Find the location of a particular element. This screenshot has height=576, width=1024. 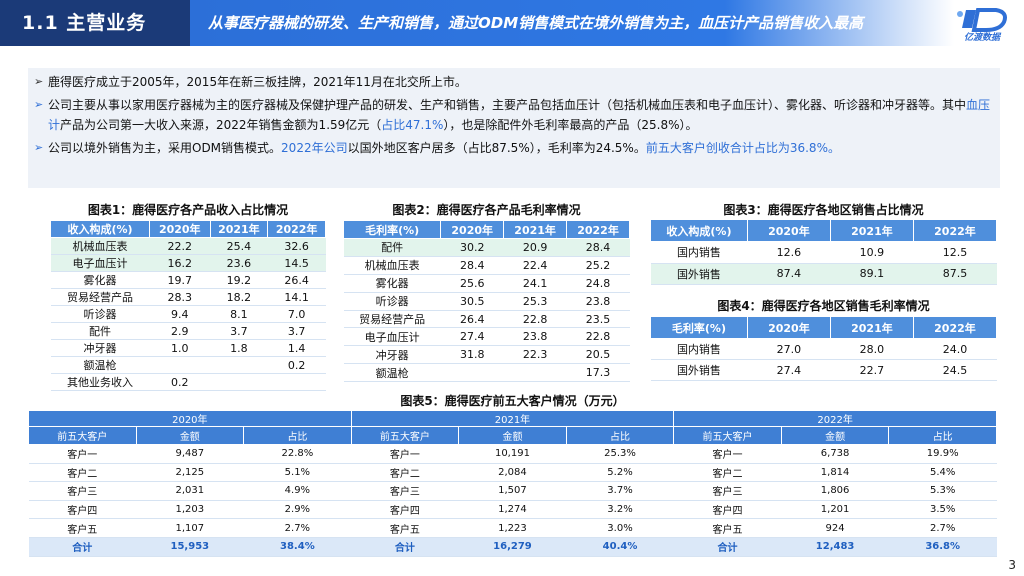

table-cell: 合计 is located at coordinates (727, 547).